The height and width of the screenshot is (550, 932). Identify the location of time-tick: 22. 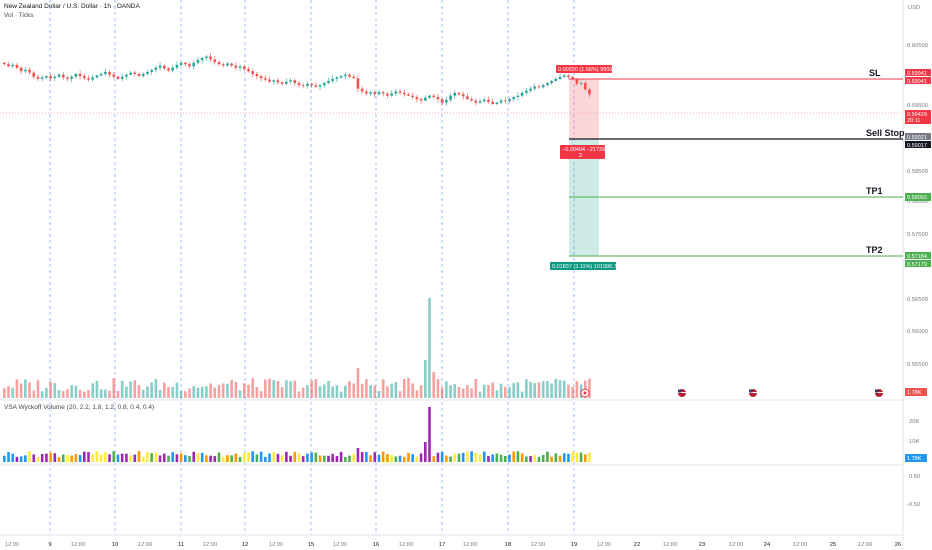
(637, 545).